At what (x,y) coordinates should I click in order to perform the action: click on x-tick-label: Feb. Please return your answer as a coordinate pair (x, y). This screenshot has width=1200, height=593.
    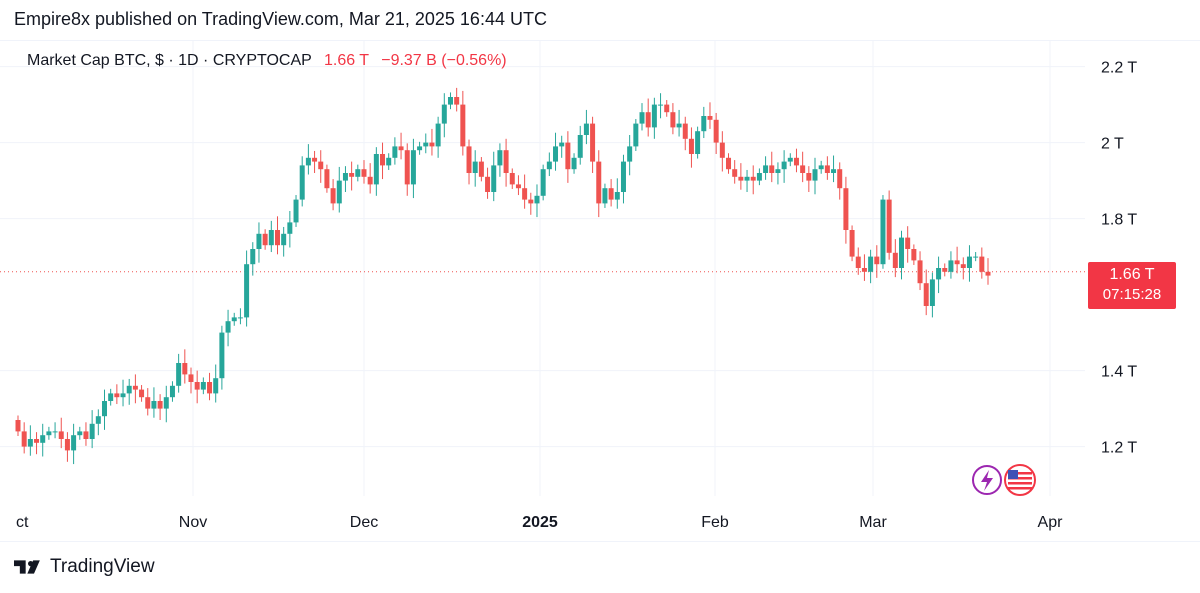
    Looking at the image, I should click on (715, 522).